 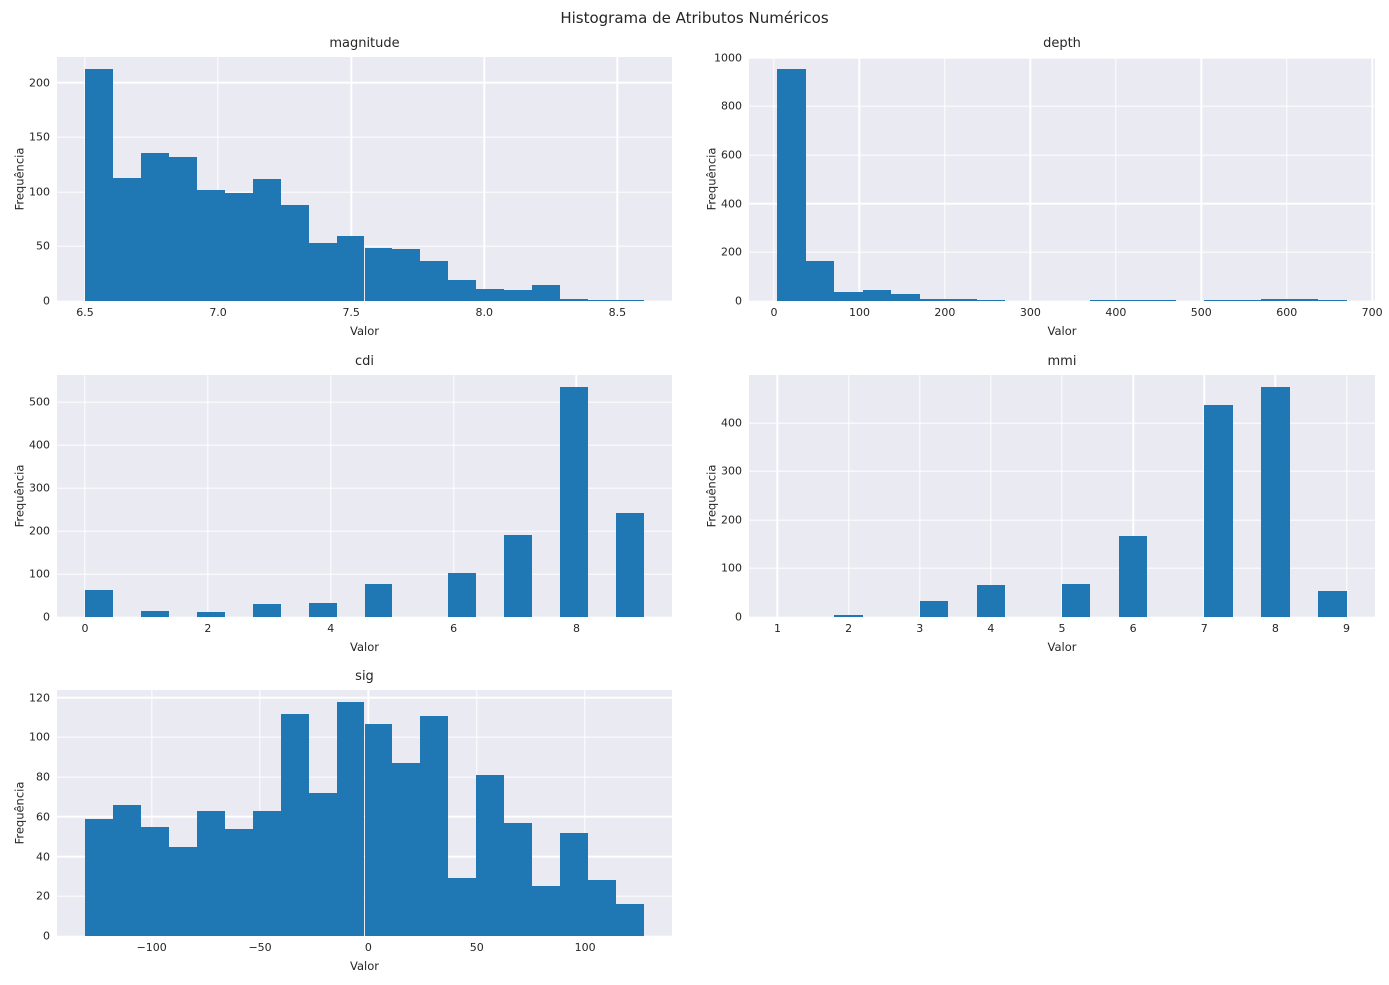 I want to click on subplot-title: magnitude, so click(x=364, y=43).